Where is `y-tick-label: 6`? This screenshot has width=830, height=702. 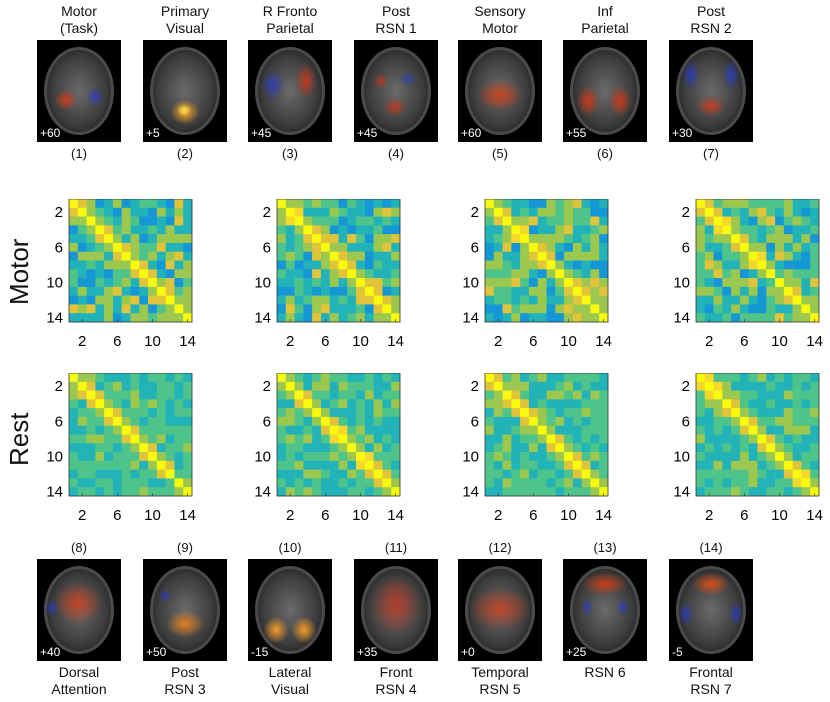 y-tick-label: 6 is located at coordinates (686, 421).